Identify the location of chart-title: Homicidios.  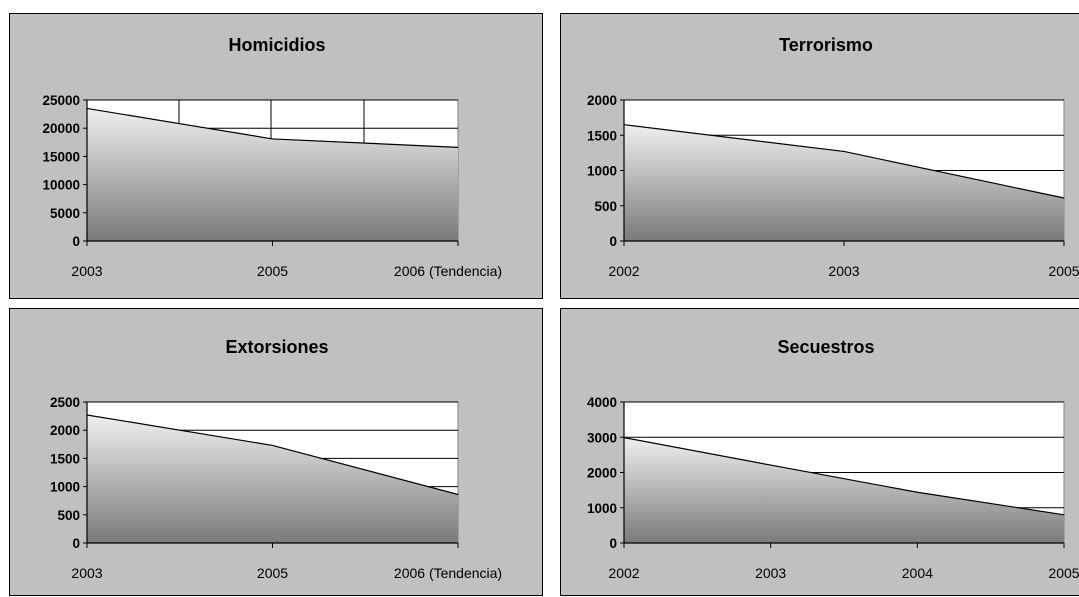
(276, 45).